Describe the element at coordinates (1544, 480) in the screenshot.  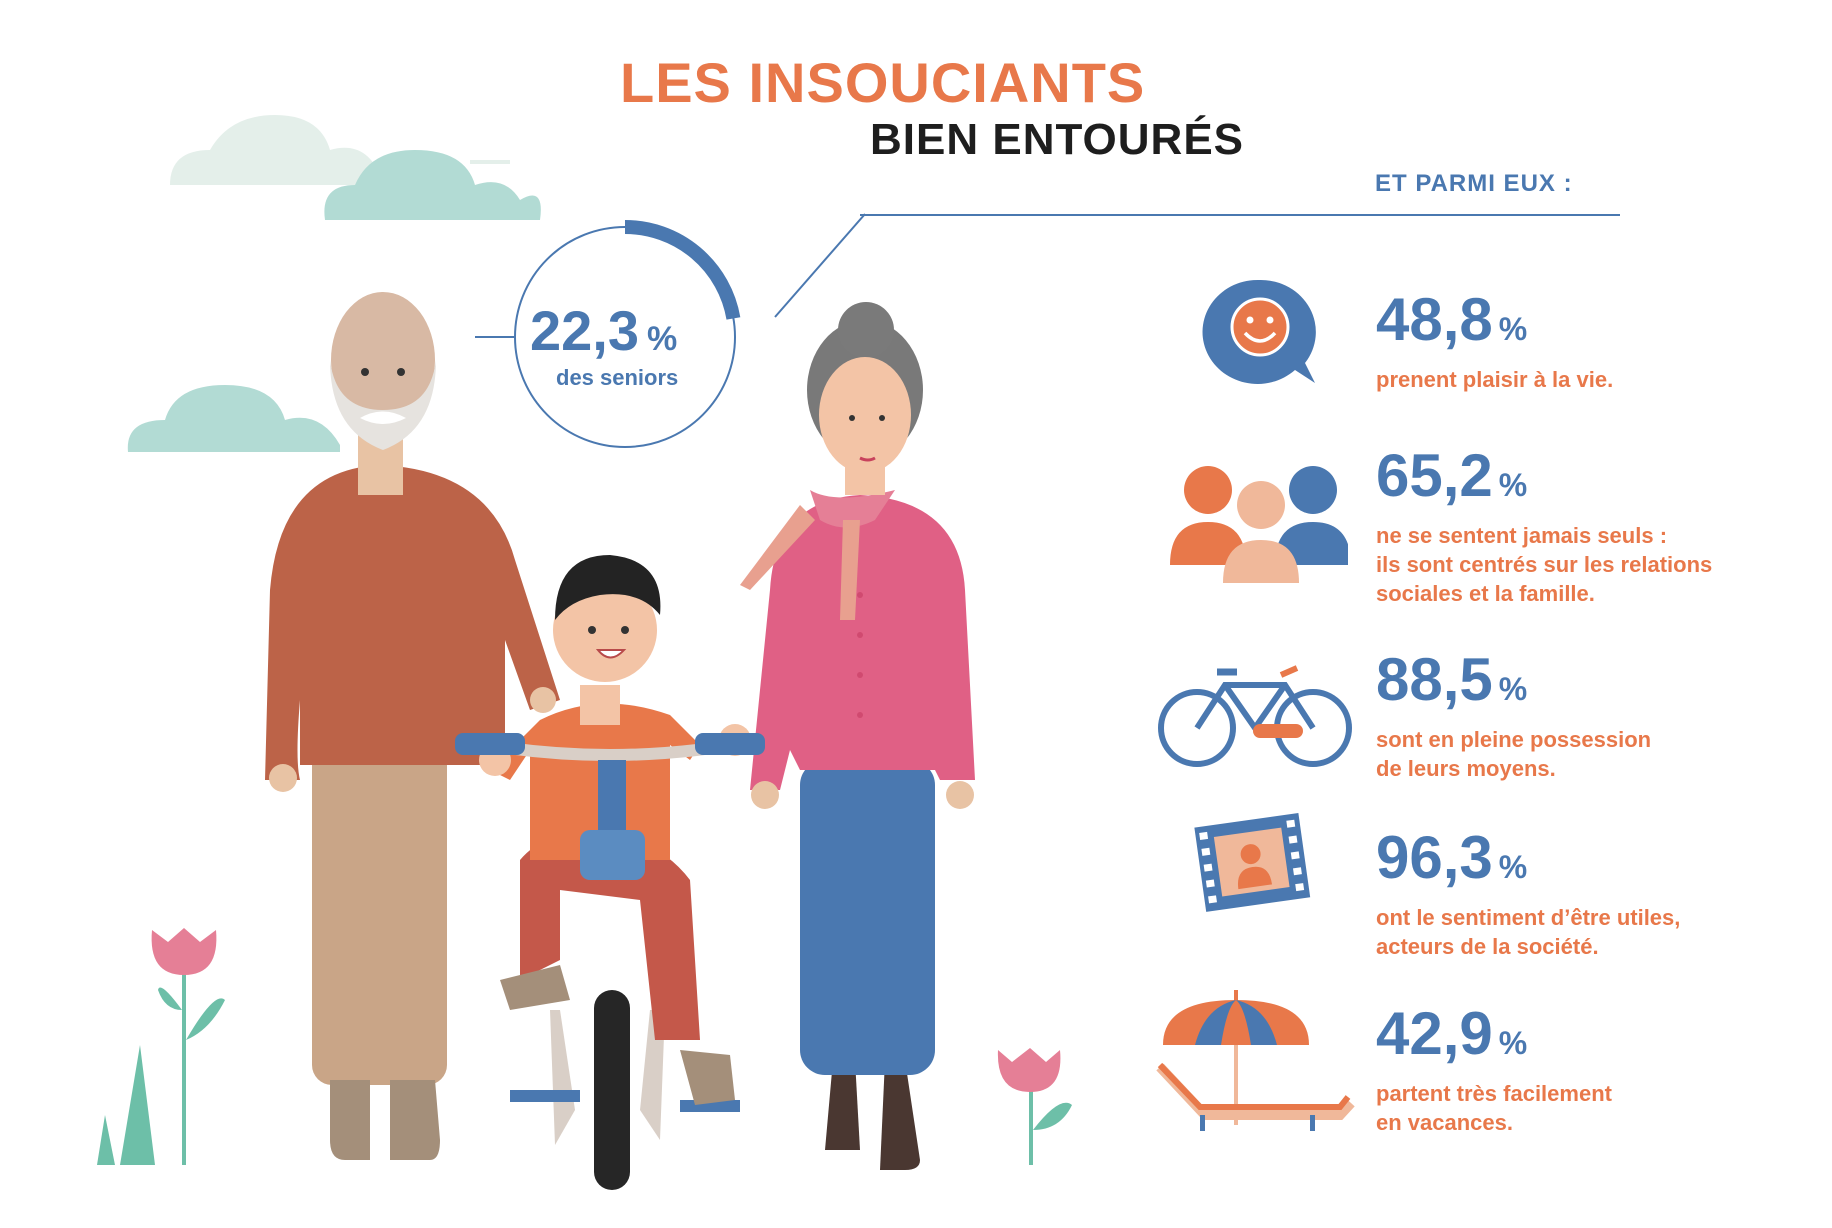
I see `stat-value: 65,2%` at that location.